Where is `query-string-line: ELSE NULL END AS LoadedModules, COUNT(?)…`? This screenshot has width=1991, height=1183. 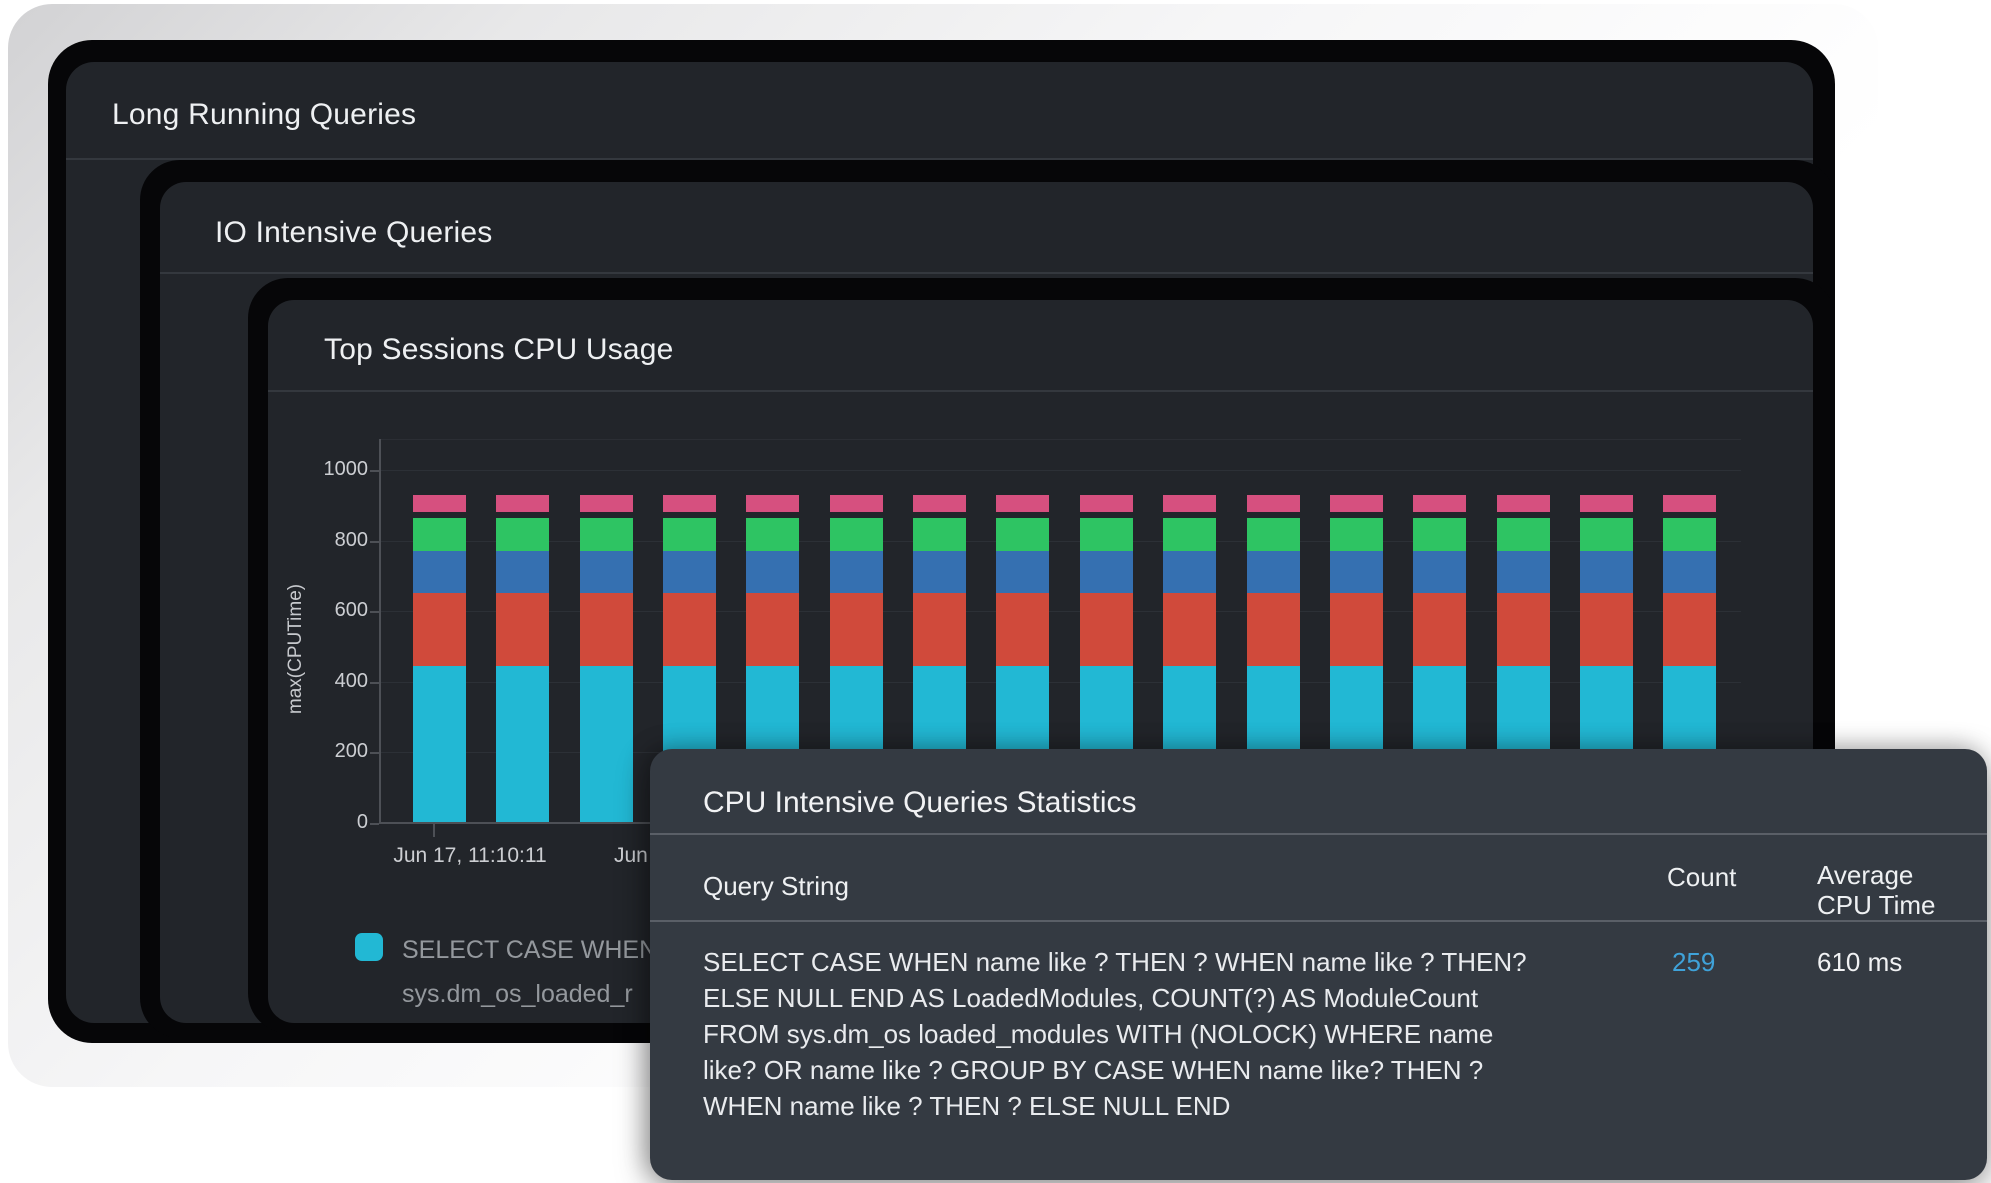
query-string-line: ELSE NULL END AS LoadedModules, COUNT(?)… is located at coordinates (1091, 998).